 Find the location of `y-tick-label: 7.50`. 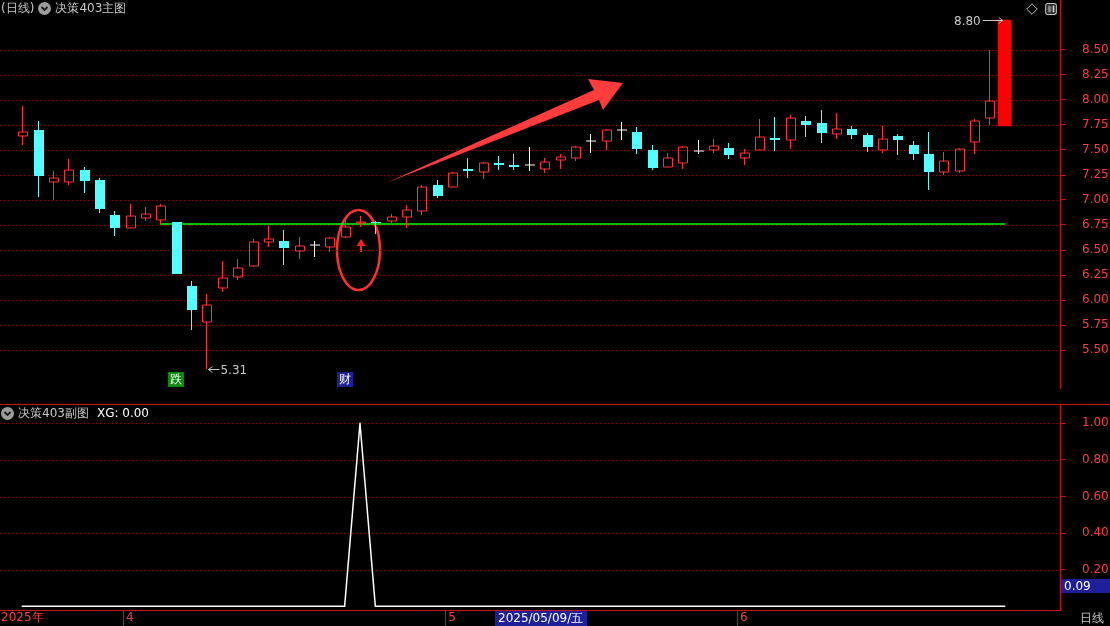

y-tick-label: 7.50 is located at coordinates (1095, 149).